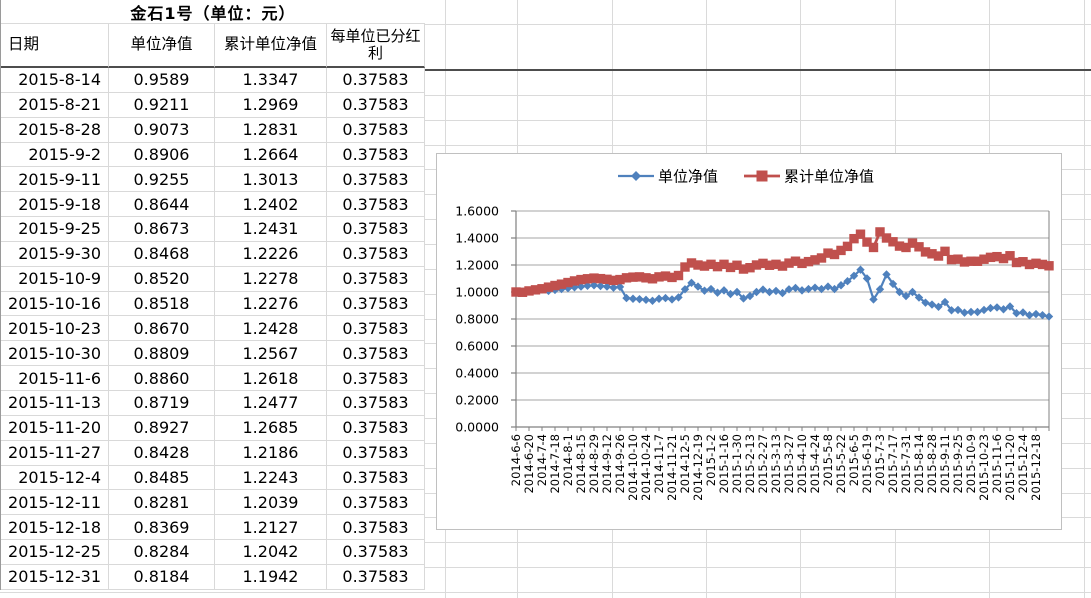 The width and height of the screenshot is (1091, 598). What do you see at coordinates (271, 205) in the screenshot?
I see `value-cell: 1.2402` at bounding box center [271, 205].